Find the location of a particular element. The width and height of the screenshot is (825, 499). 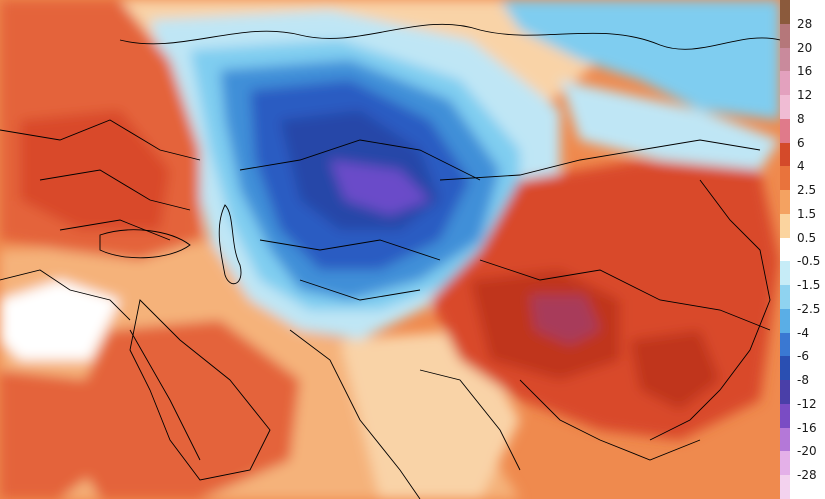

legend-label: -20 is located at coordinates (807, 451).